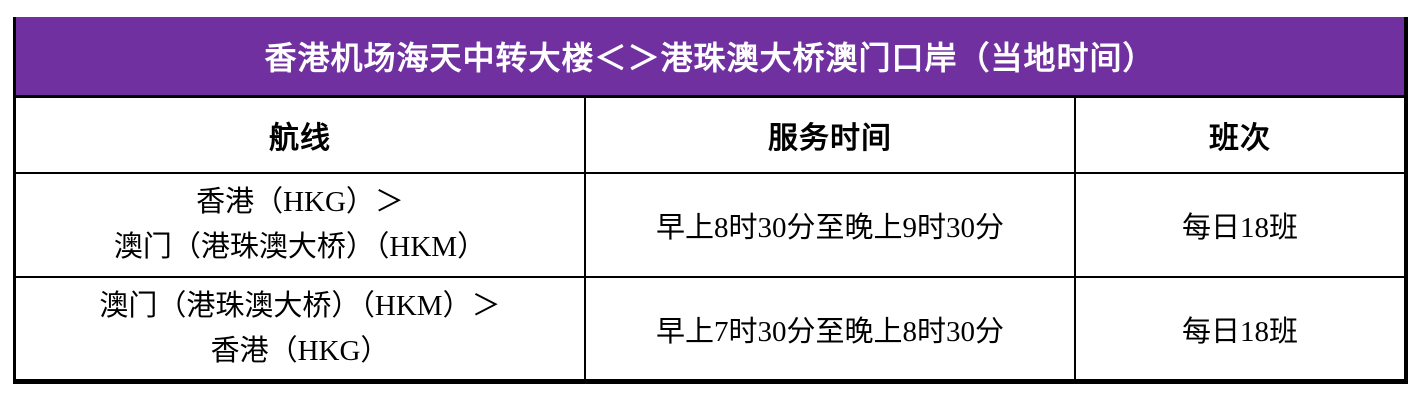  Describe the element at coordinates (830, 327) in the screenshot. I see `service-time-cell: 早上7时30分至晚上8时30分` at that location.